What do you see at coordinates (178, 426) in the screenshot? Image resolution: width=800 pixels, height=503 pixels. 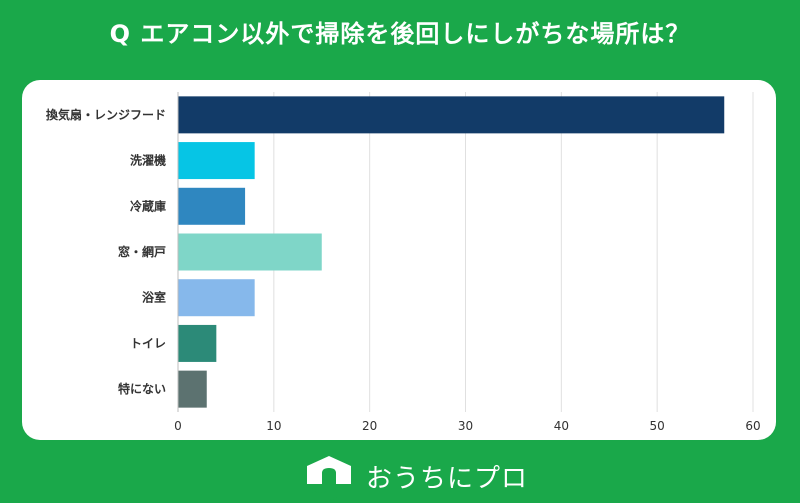 I see `x-tick-label: 0` at bounding box center [178, 426].